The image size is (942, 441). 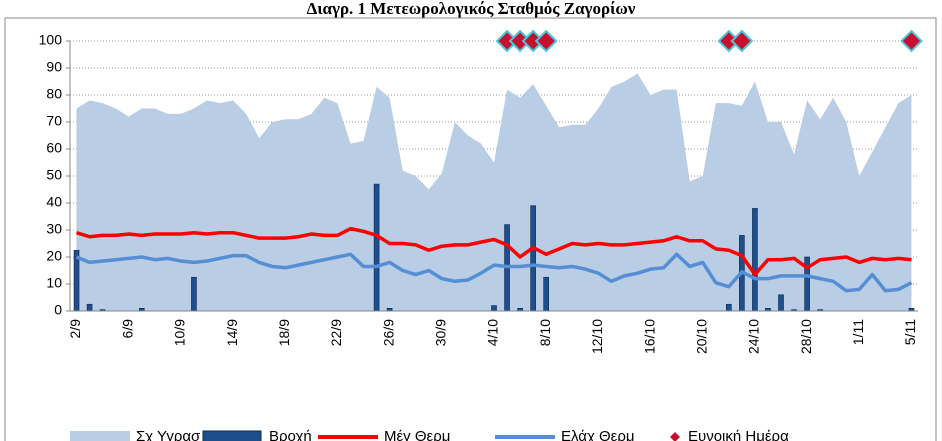 I want to click on y-tick-label: 30, so click(x=54, y=229).